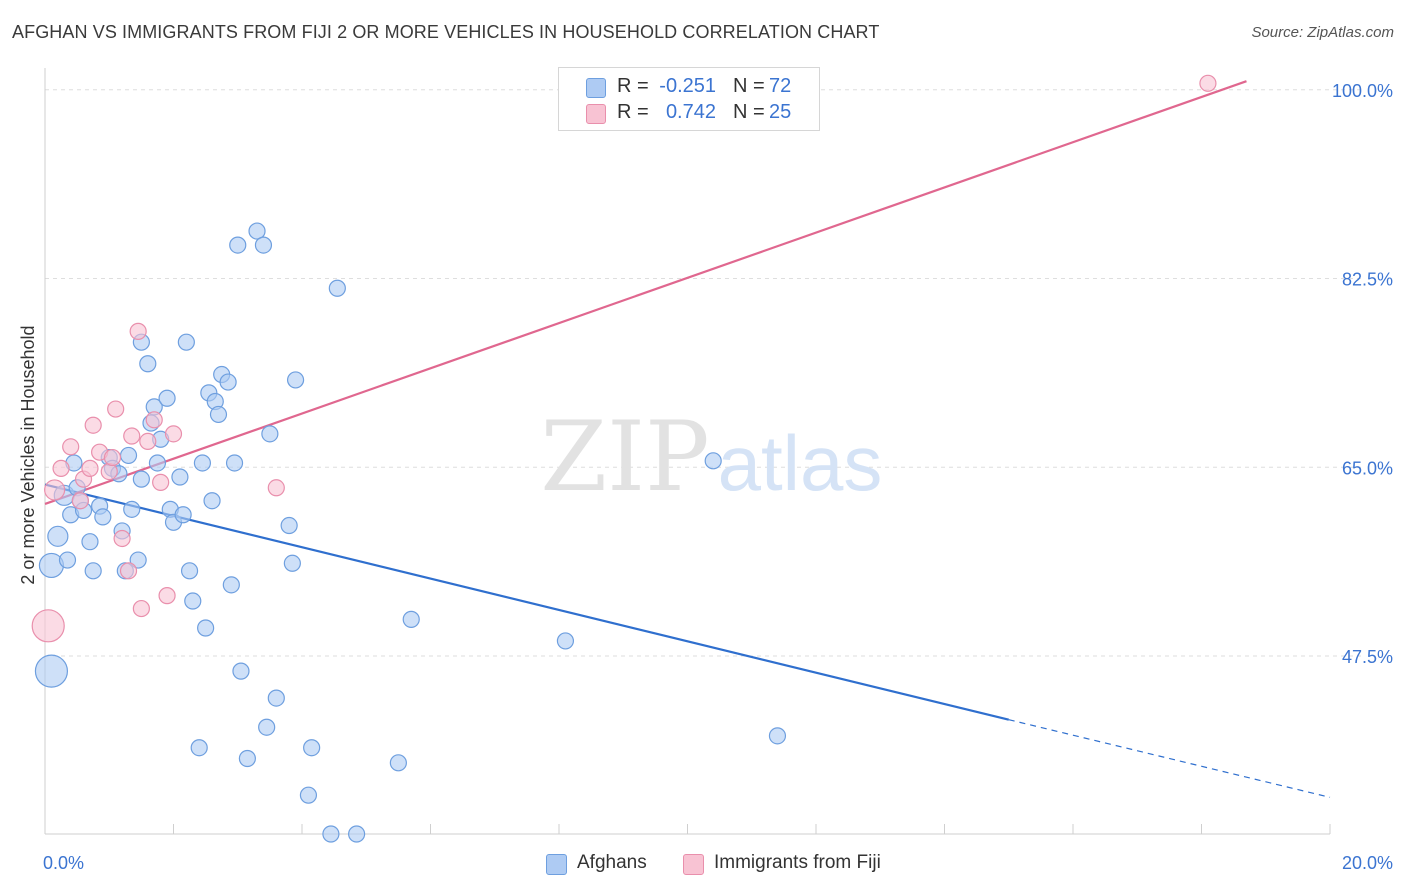 This screenshot has height=892, width=1406. I want to click on legend-label-fiji: Immigrants from Fiji, so click(797, 862).